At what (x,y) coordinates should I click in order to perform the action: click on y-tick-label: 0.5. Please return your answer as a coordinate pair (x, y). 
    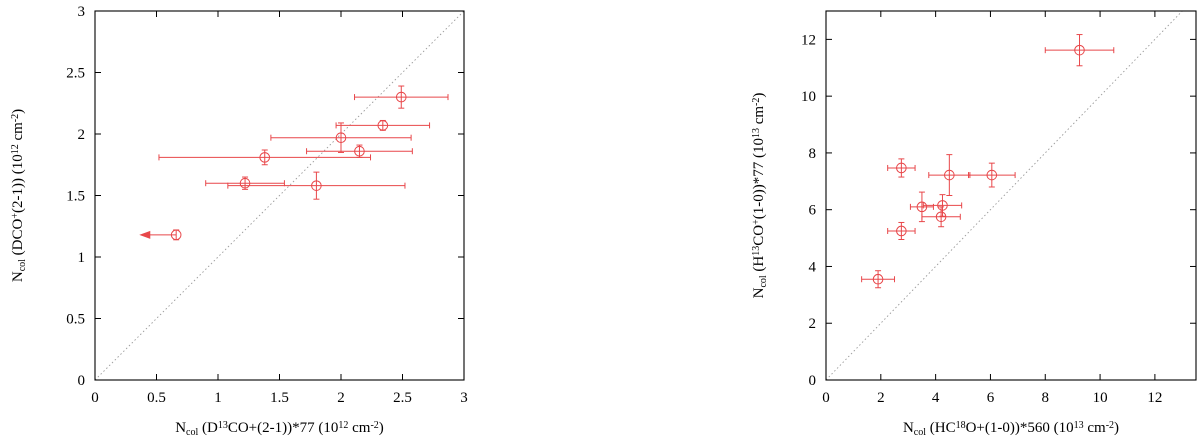
    Looking at the image, I should click on (75, 320).